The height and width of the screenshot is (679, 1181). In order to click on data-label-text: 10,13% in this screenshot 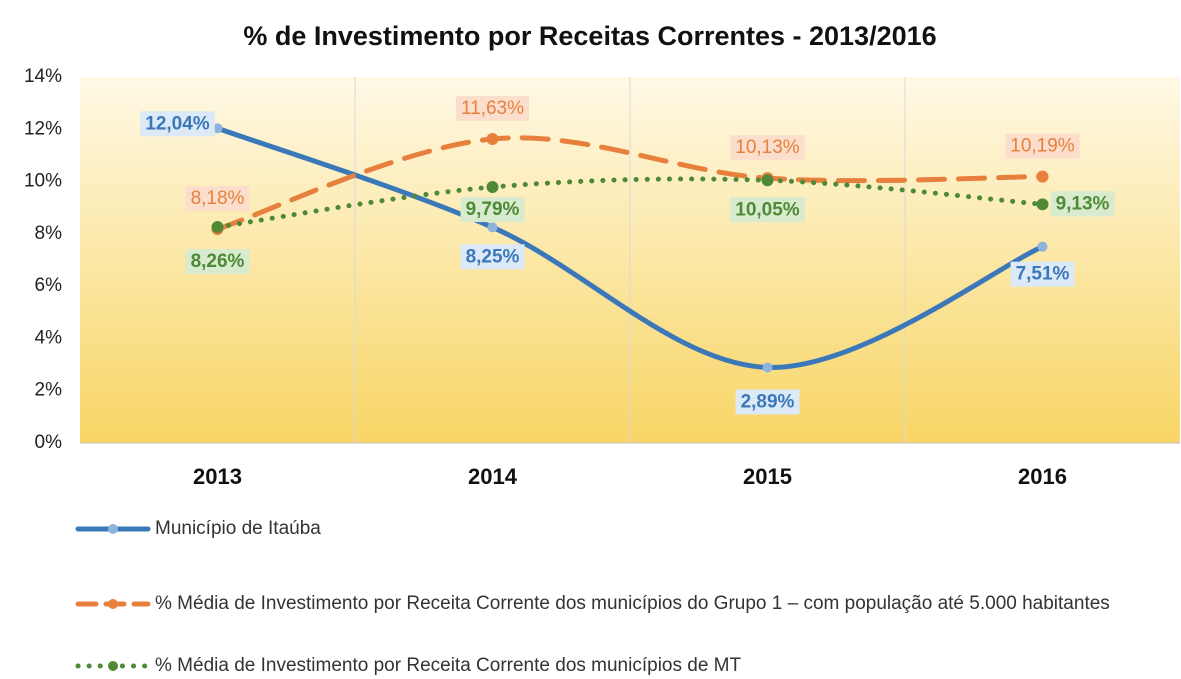, I will do `click(767, 147)`.